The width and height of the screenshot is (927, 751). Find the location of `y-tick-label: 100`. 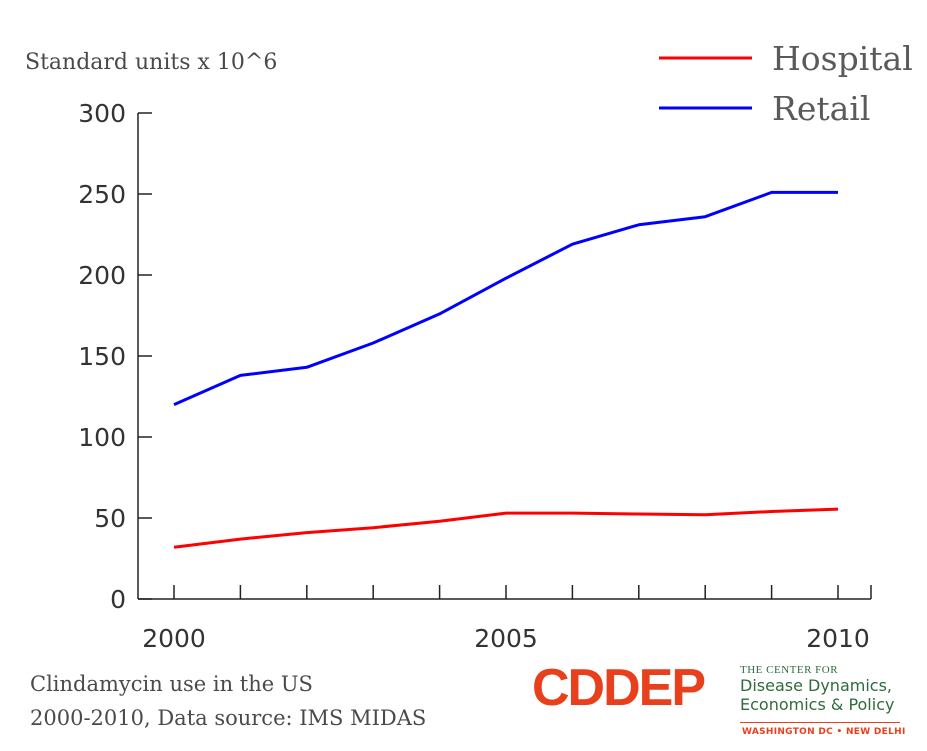

y-tick-label: 100 is located at coordinates (102, 437).